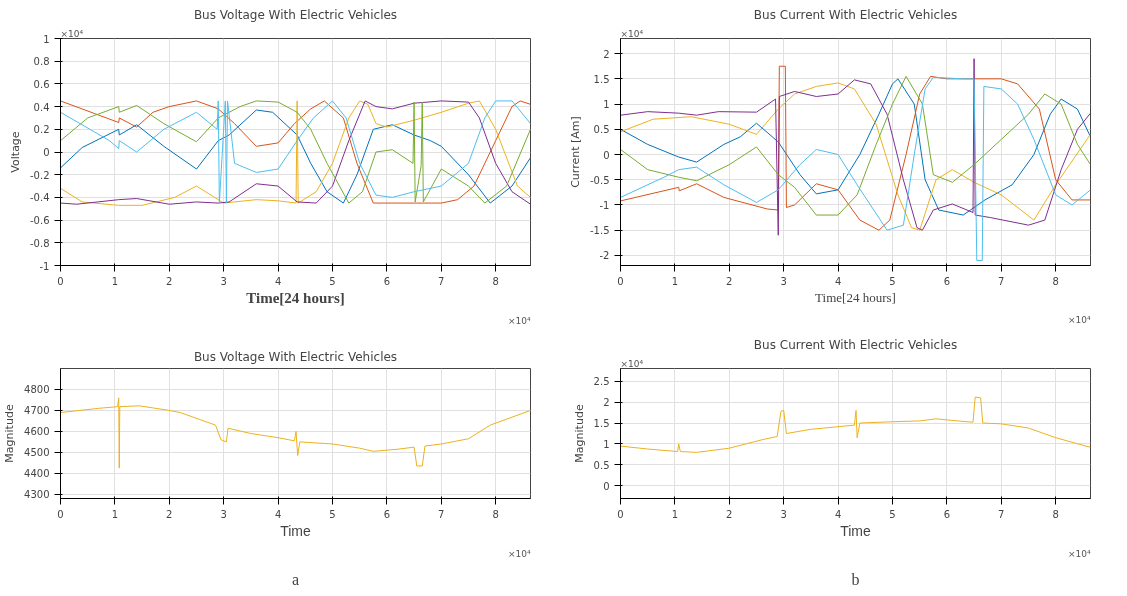  I want to click on text: a, so click(295, 579).